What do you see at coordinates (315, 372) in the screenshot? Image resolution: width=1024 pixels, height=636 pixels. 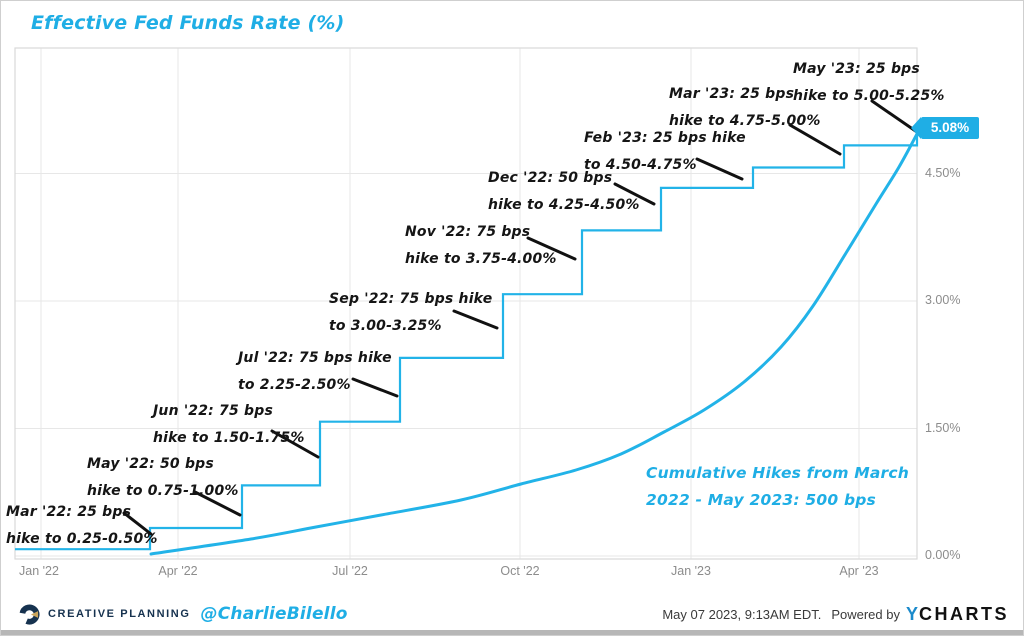 I see `hike-annotation: Jul '22: 75 bps hike to 2.25-2.50%` at bounding box center [315, 372].